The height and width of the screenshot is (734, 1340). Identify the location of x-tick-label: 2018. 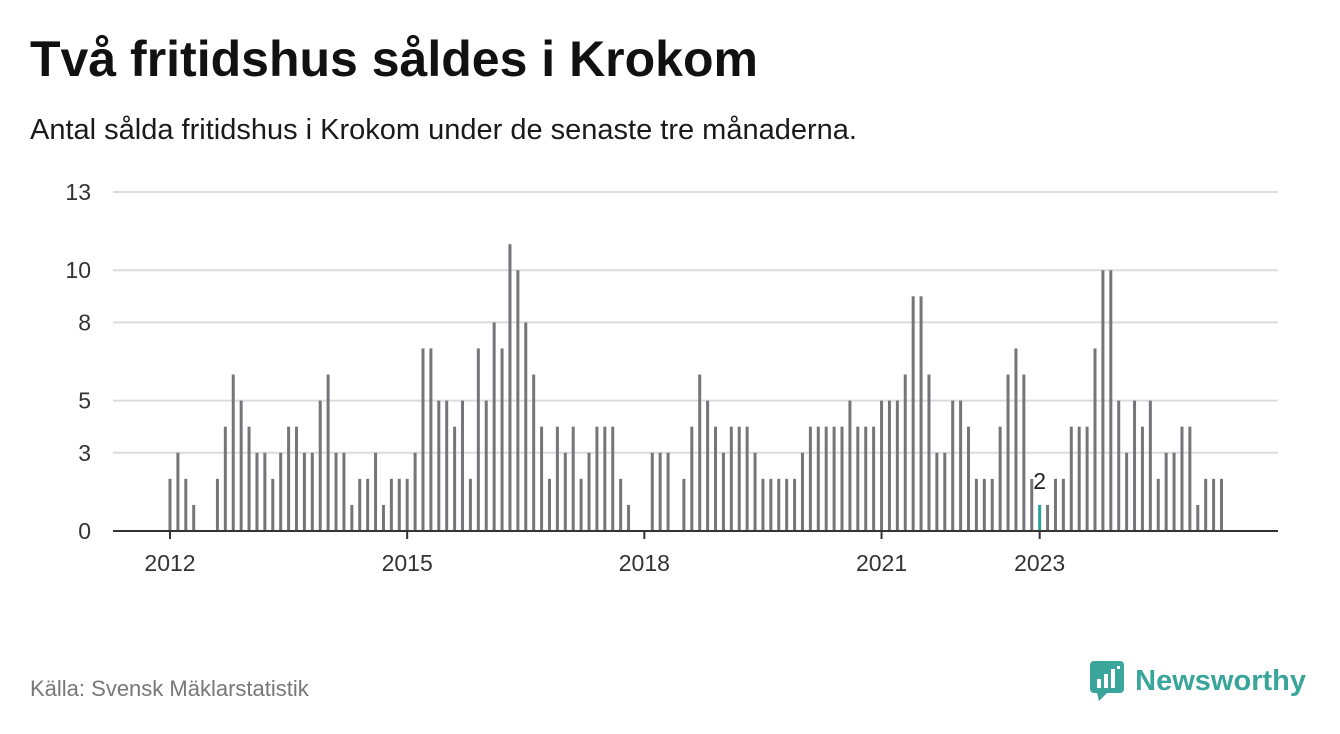
(644, 563).